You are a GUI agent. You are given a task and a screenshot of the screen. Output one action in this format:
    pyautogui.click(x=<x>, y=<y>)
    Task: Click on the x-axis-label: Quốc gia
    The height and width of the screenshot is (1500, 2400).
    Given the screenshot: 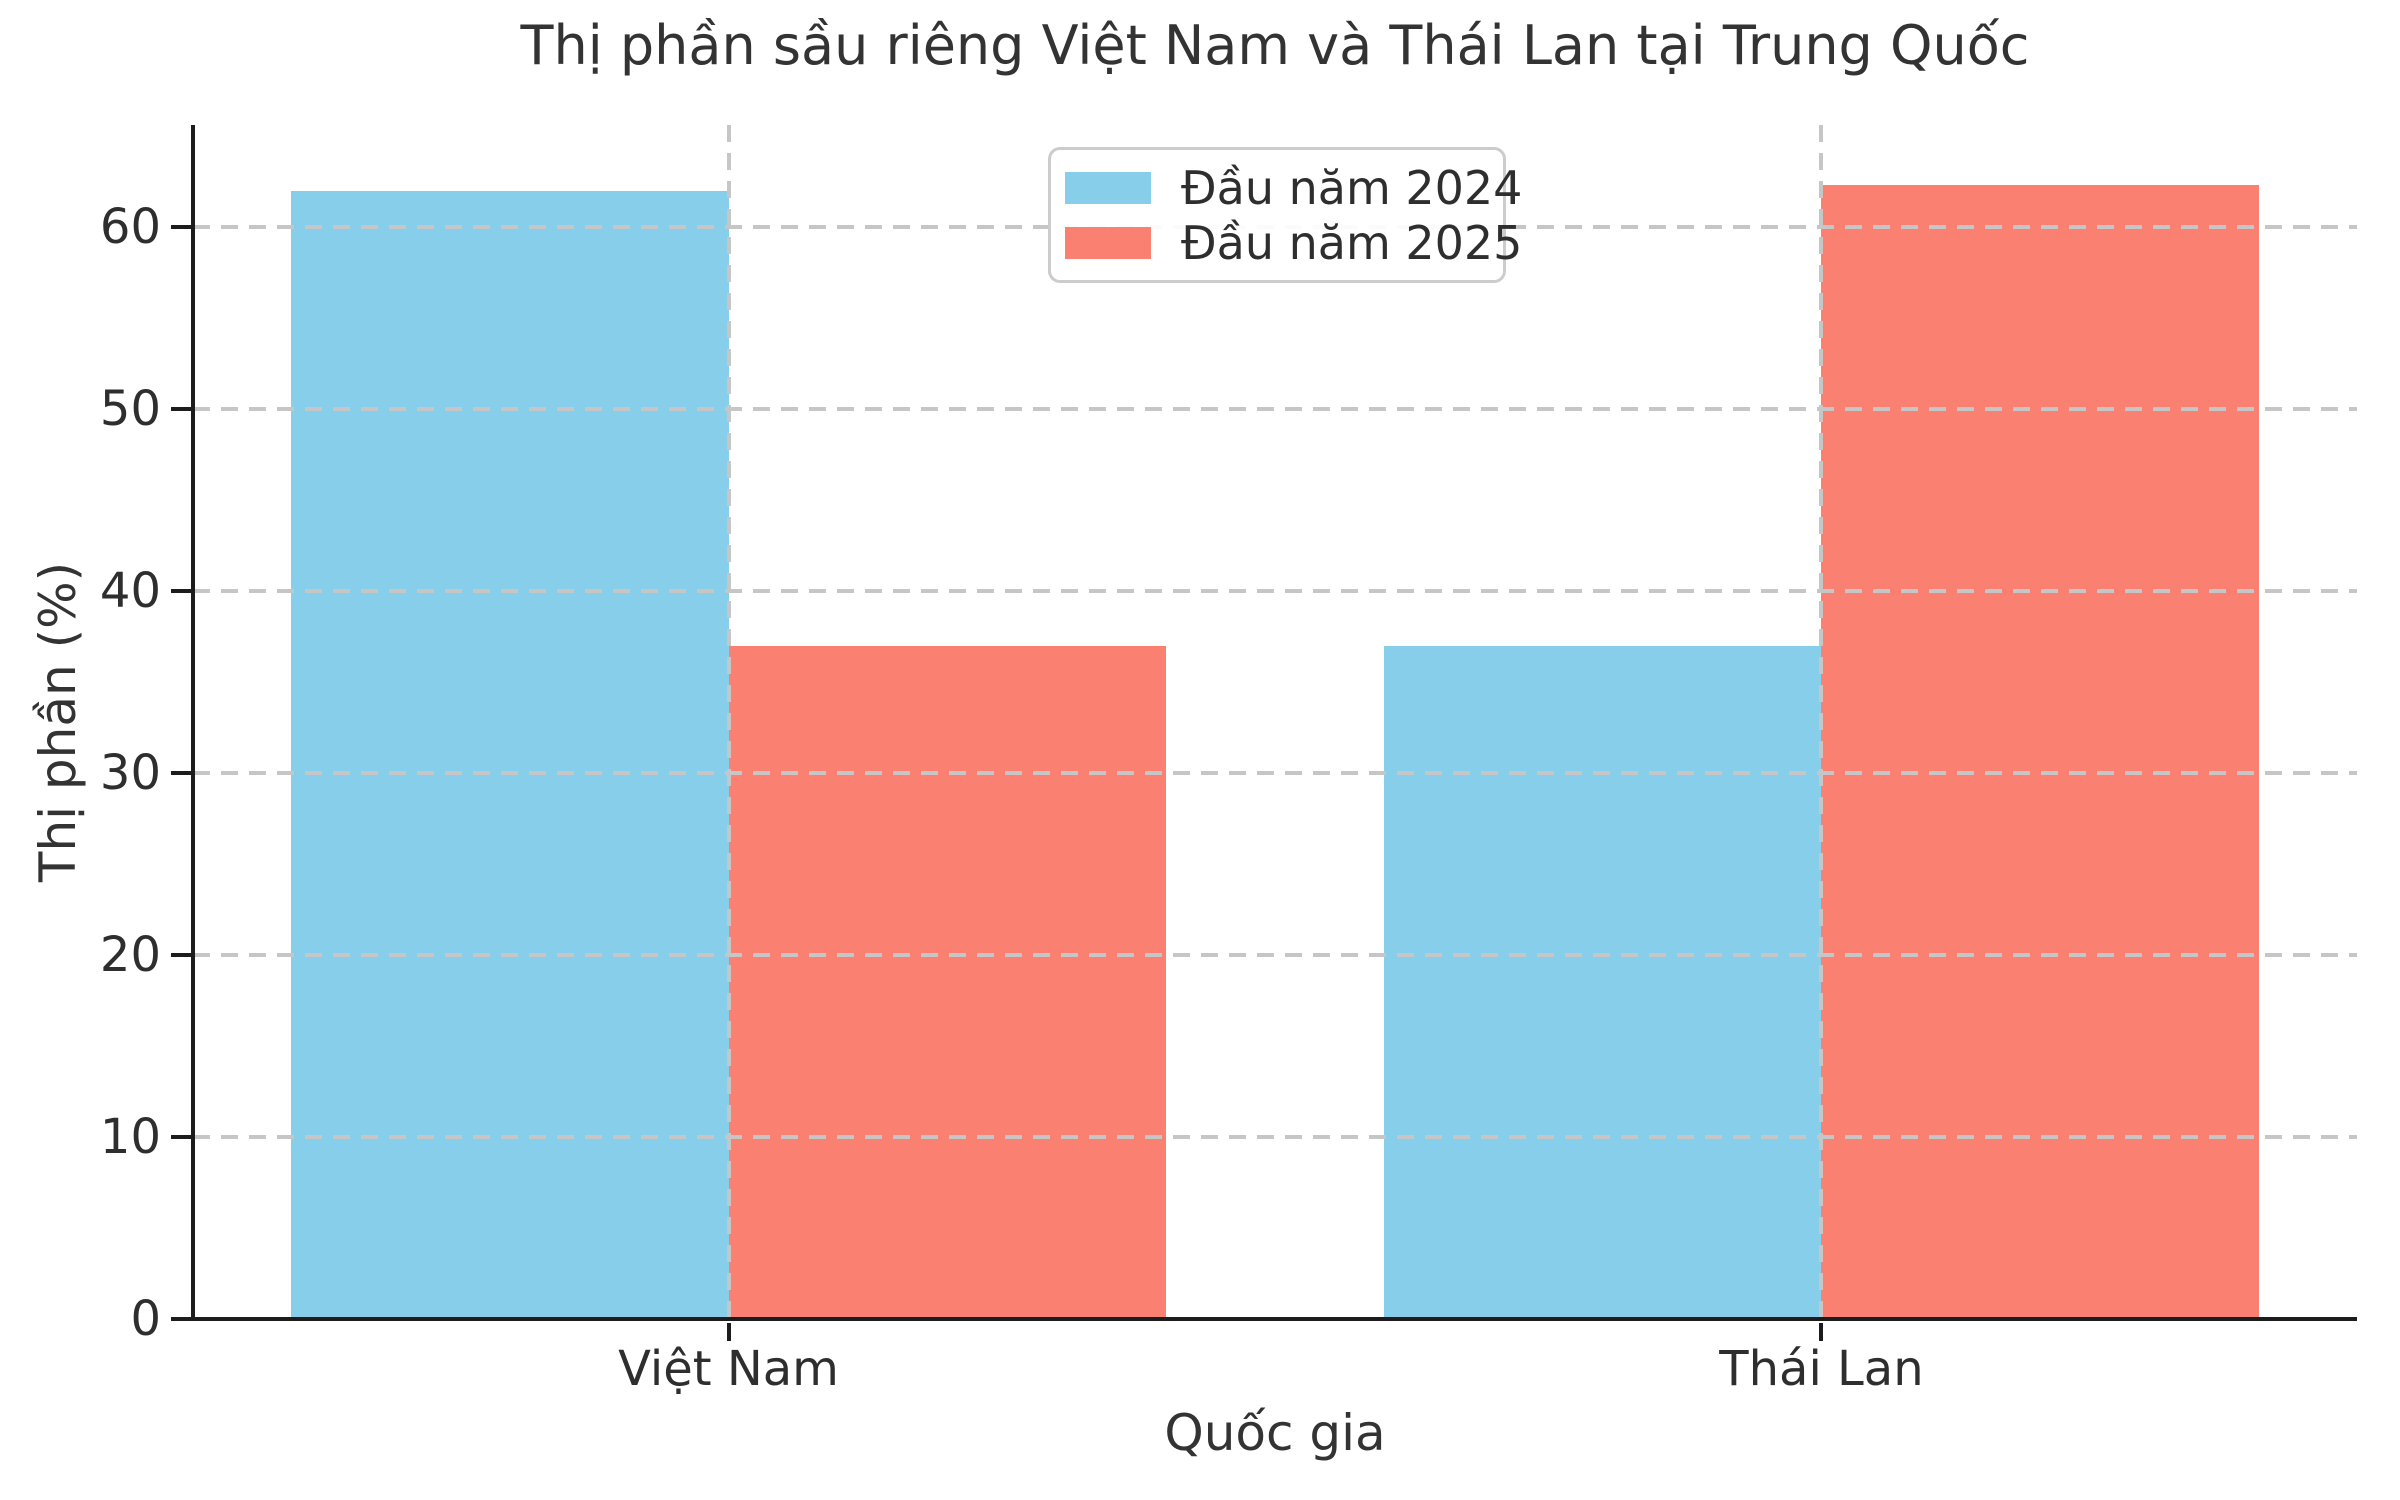 What is the action you would take?
    pyautogui.click(x=1275, y=1433)
    